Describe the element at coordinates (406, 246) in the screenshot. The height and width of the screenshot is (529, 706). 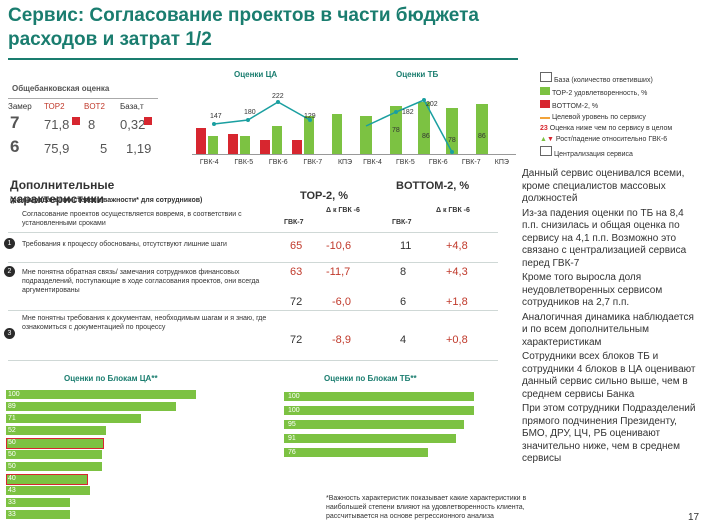
I see `row1-bot2: 11` at that location.